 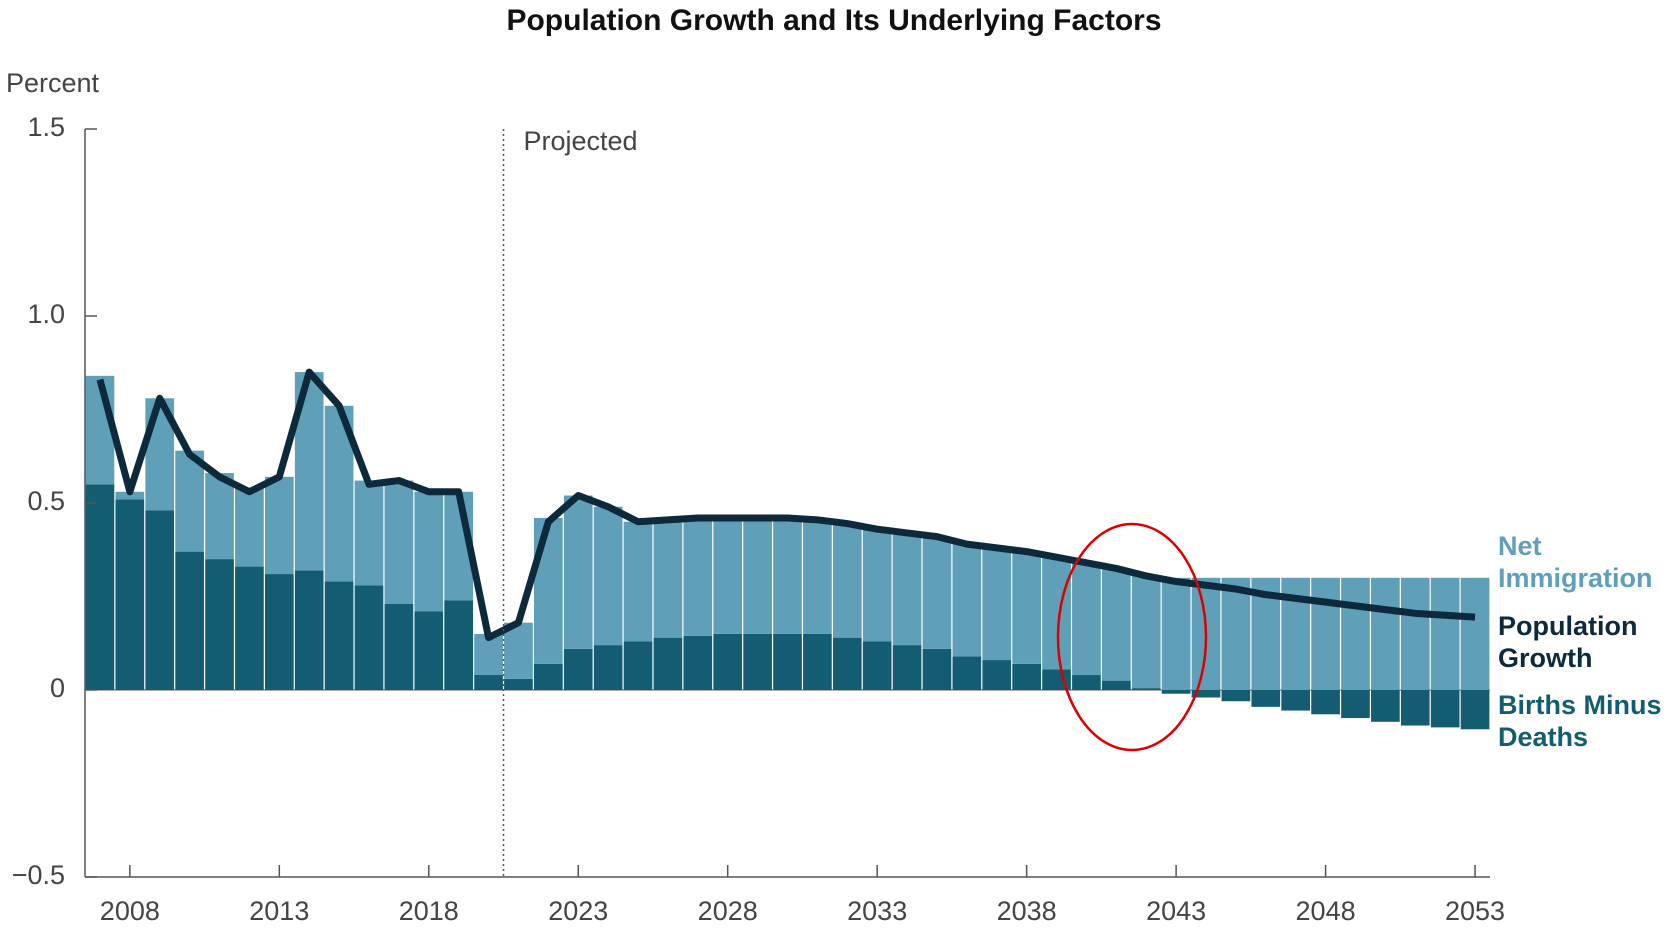 I want to click on legend-population-growth: Population Growth, so click(x=1568, y=642).